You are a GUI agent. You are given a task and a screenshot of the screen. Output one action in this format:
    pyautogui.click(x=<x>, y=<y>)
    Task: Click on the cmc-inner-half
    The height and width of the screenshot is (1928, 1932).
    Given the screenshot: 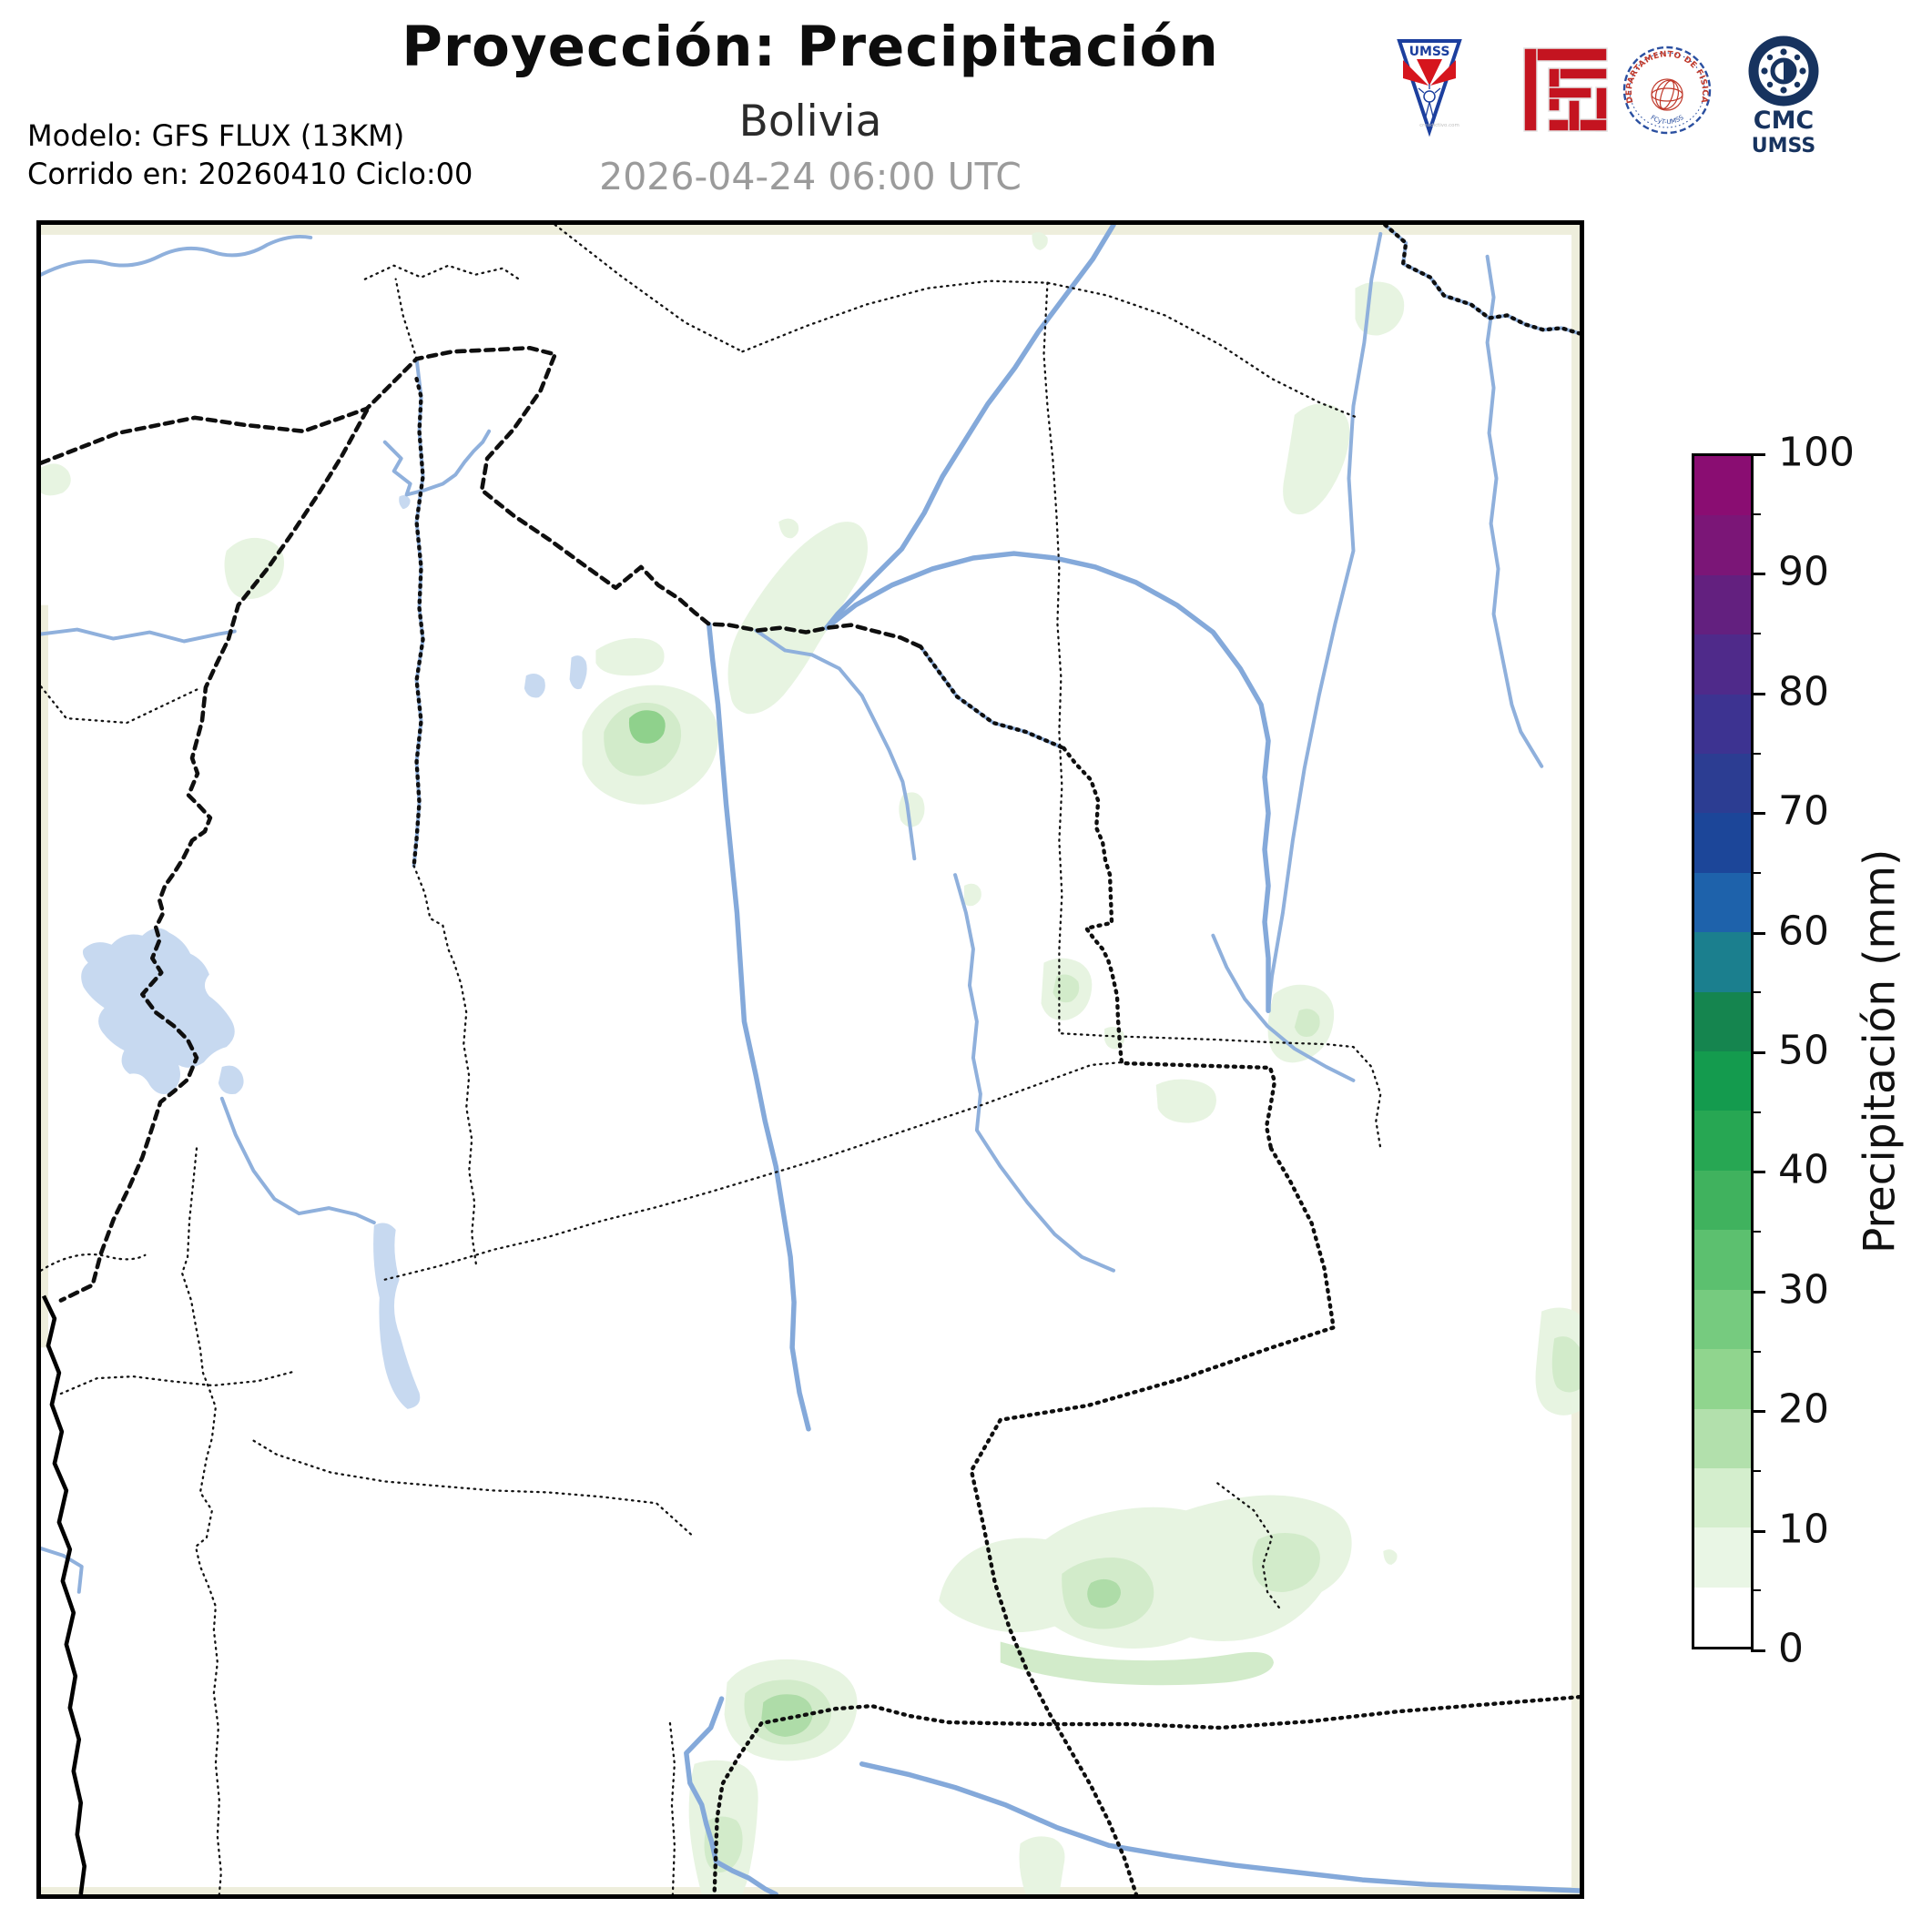 What is the action you would take?
    pyautogui.click(x=1789, y=71)
    